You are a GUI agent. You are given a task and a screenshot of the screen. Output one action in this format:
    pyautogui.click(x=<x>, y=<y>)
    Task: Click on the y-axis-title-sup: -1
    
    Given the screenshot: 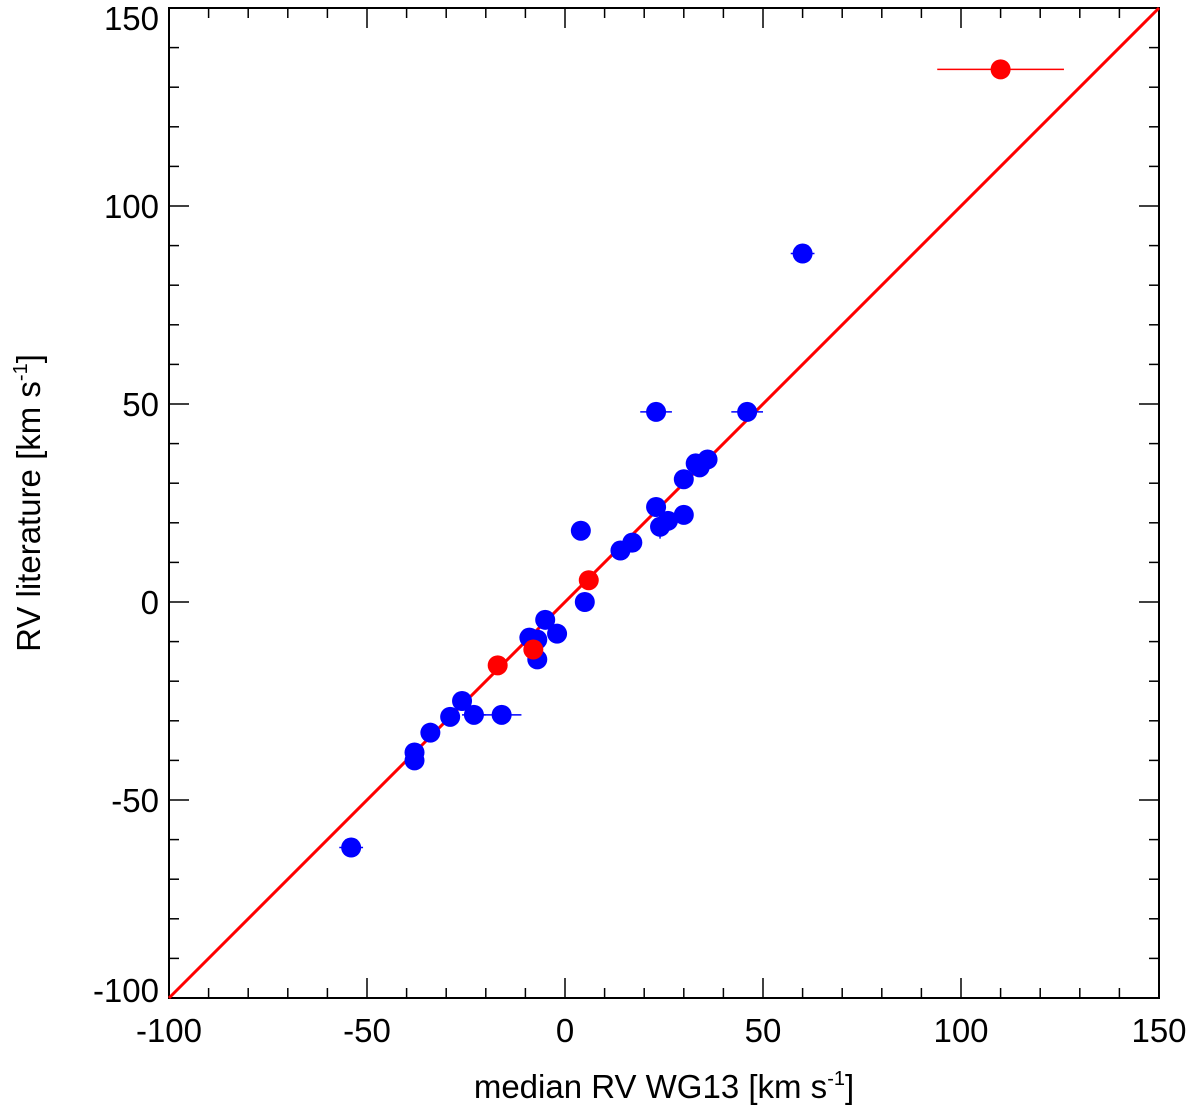 What is the action you would take?
    pyautogui.click(x=21, y=372)
    